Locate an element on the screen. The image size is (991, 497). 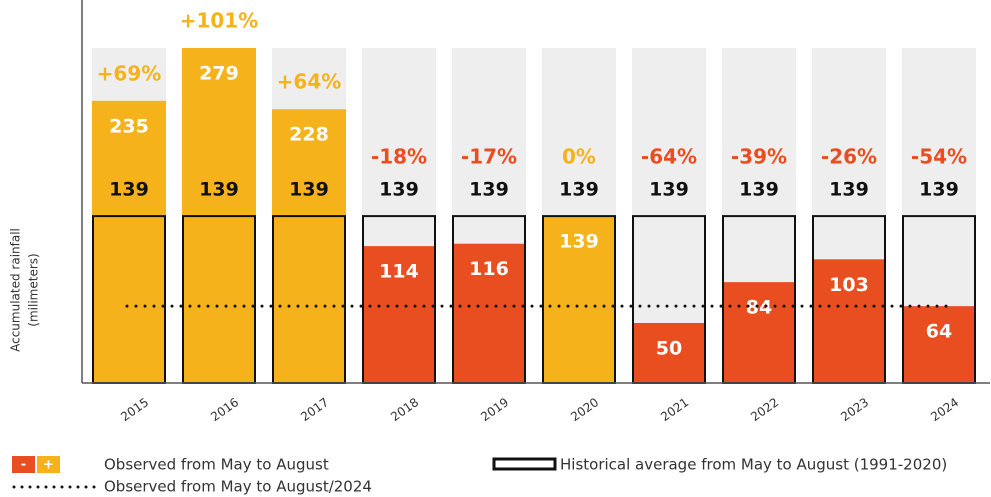
observed-label: 114 is located at coordinates (399, 272).